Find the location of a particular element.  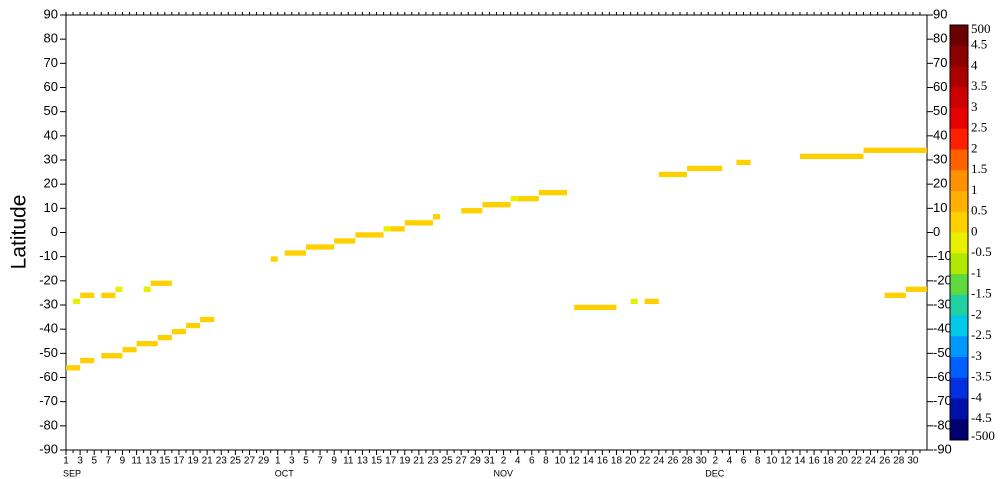

y-tick-label-right: 20 is located at coordinates (940, 183).